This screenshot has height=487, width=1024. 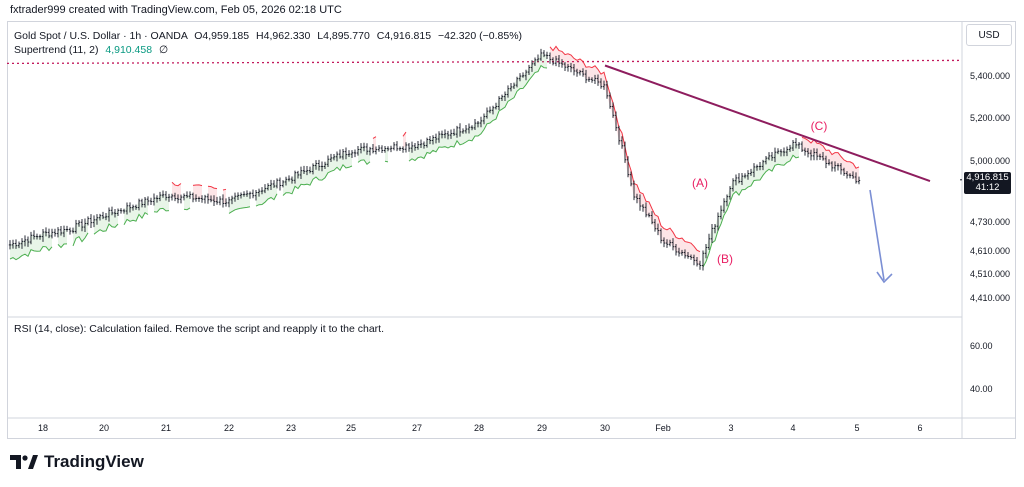 What do you see at coordinates (56, 50) in the screenshot?
I see `indicator-name: Supertrend (11, 2)` at bounding box center [56, 50].